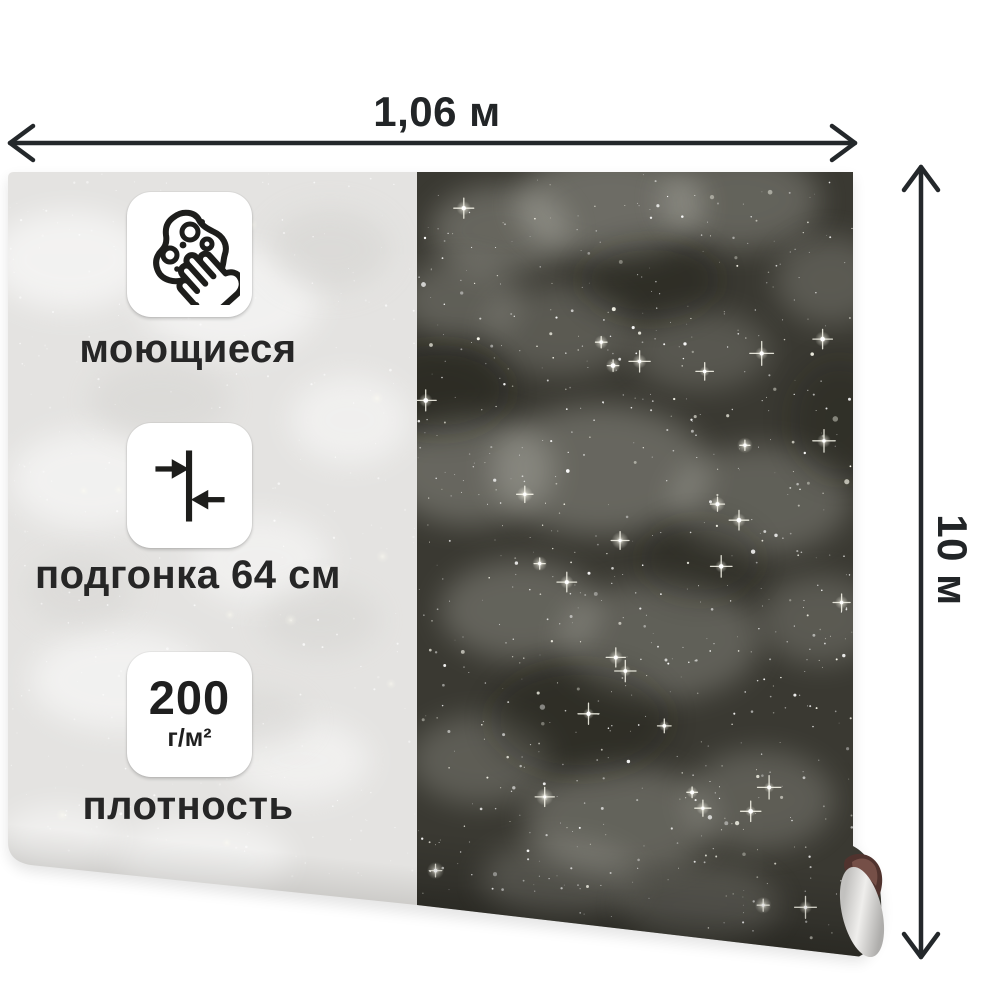  Describe the element at coordinates (189, 737) in the screenshot. I see `density-unit: г/м²` at that location.